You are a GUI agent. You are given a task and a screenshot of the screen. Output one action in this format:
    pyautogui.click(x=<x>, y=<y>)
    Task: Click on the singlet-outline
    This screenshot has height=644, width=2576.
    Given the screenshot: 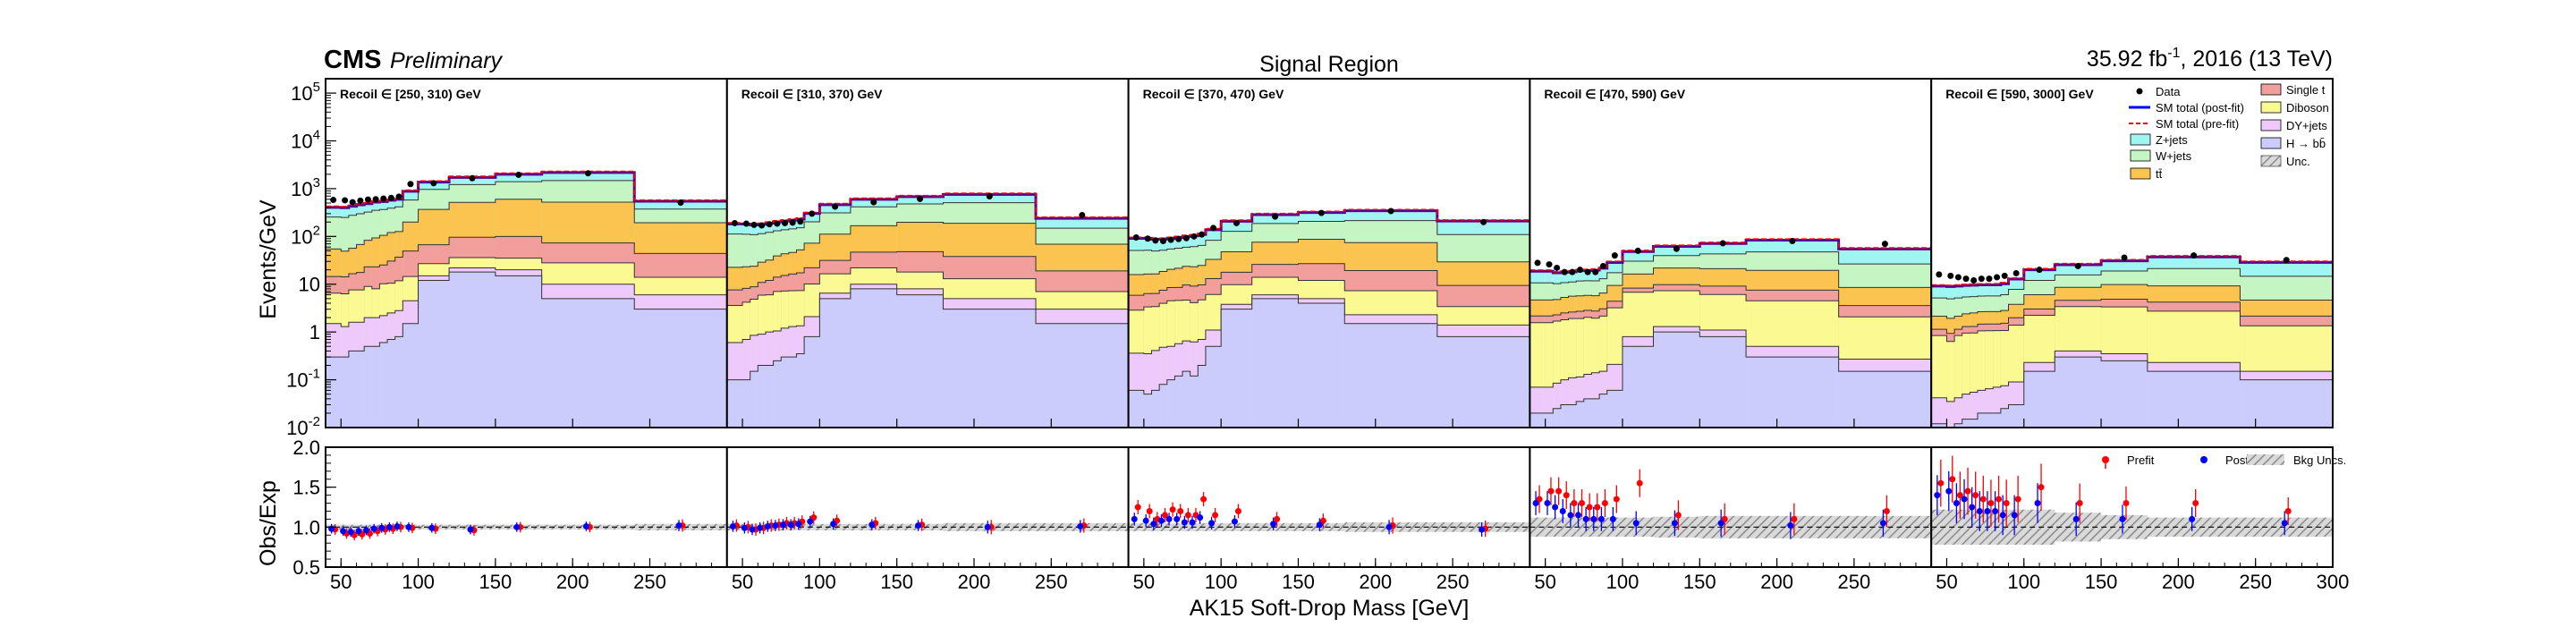 What is the action you would take?
    pyautogui.click(x=927, y=270)
    